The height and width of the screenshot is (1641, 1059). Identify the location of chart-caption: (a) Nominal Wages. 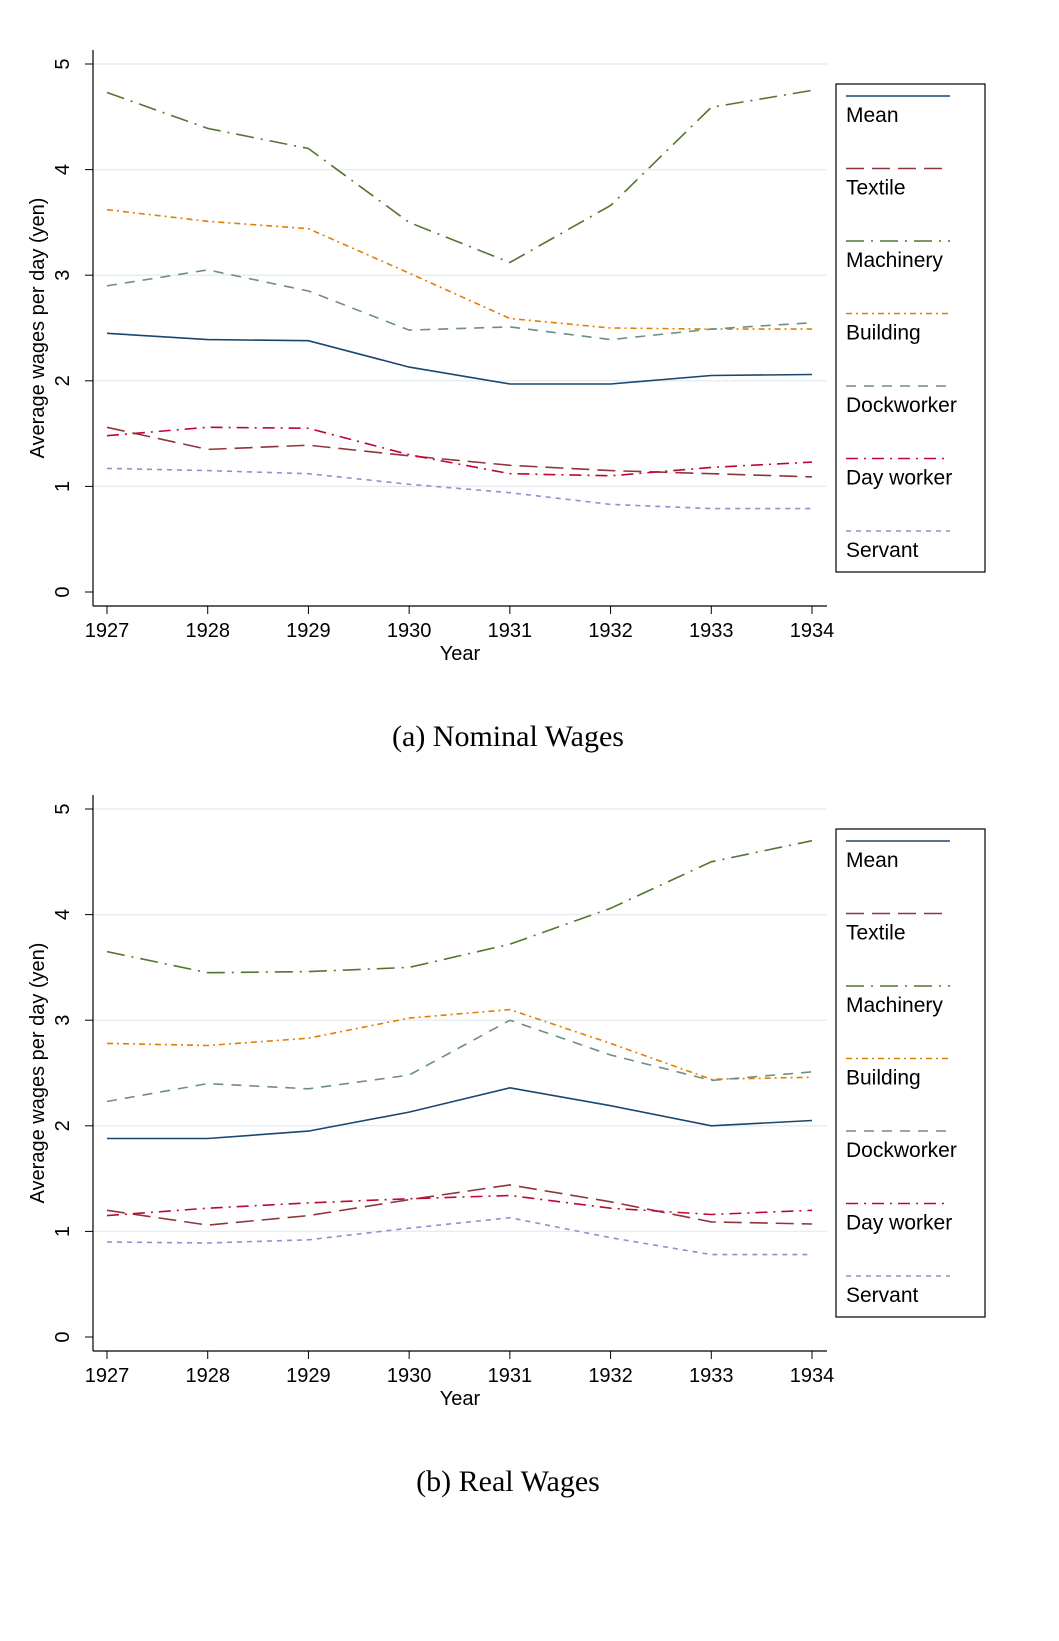
(508, 736).